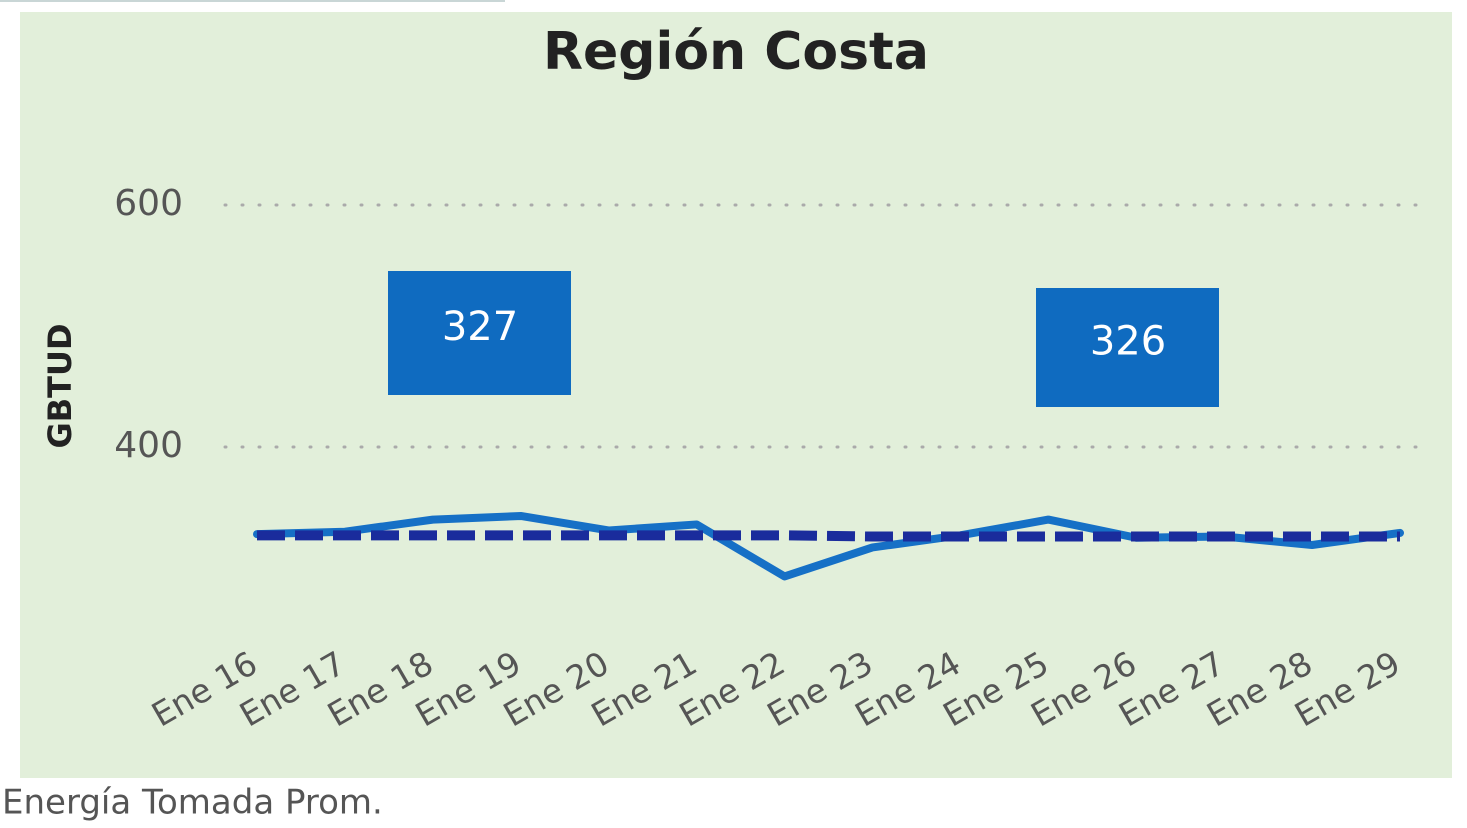 Image resolution: width=1467 pixels, height=828 pixels. I want to click on y-tick-label: 400, so click(148, 445).